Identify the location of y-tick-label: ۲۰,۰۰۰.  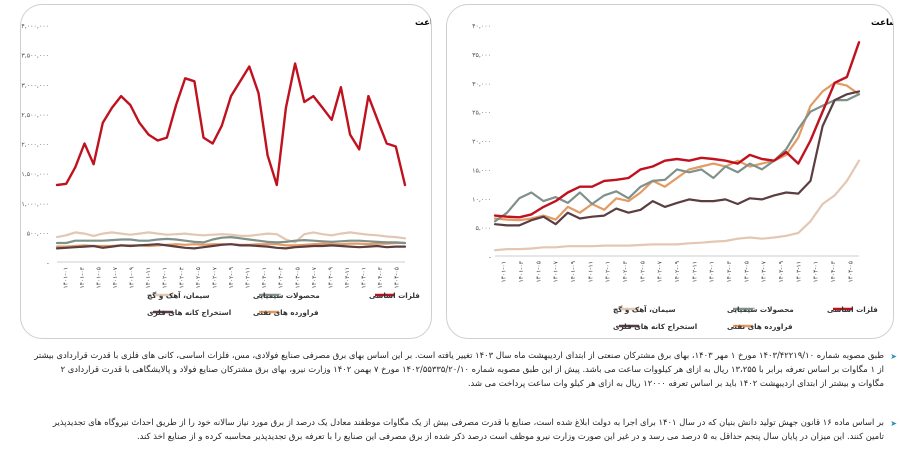
(481, 142).